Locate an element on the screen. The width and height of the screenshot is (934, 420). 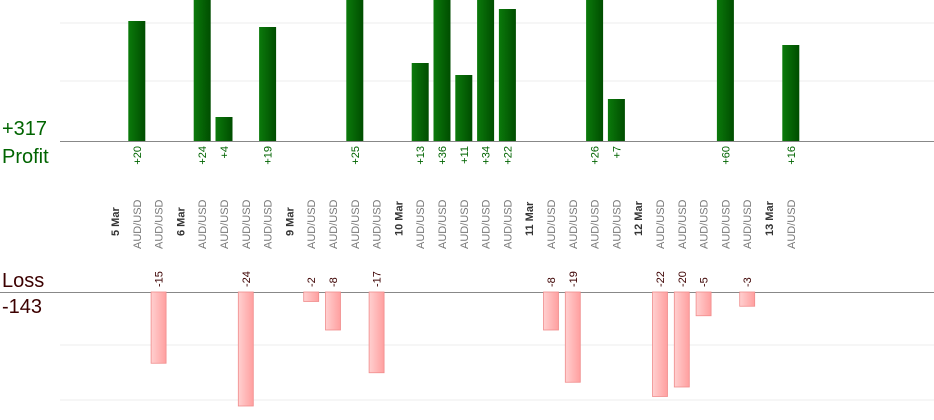
profit-value-label: +36 is located at coordinates (443, 155).